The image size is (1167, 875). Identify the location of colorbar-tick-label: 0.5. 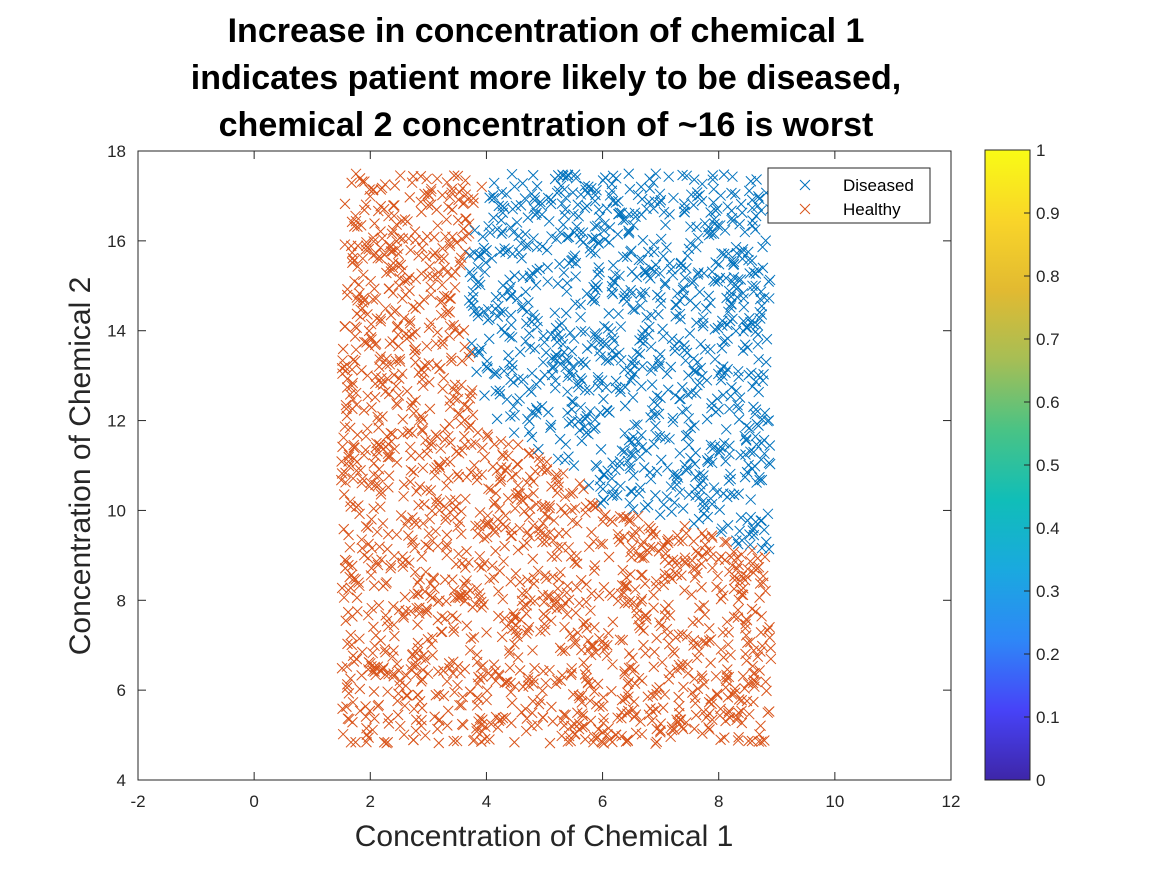
(1048, 465).